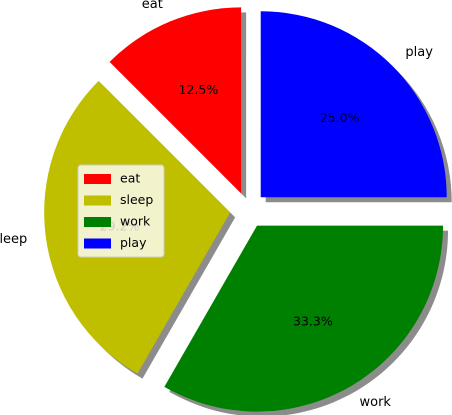 This screenshot has width=452, height=415. Describe the element at coordinates (13, 239) in the screenshot. I see `slice-label-sleep: sleep` at that location.